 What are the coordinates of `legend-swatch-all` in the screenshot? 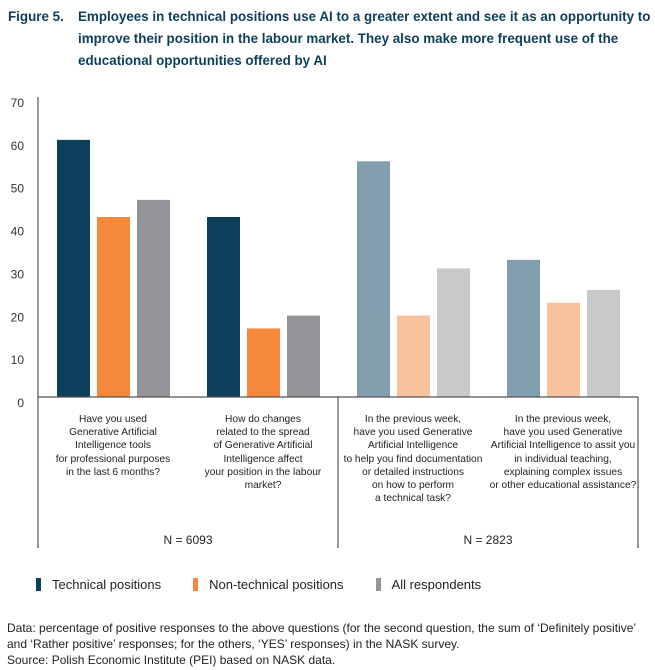 It's located at (378, 584).